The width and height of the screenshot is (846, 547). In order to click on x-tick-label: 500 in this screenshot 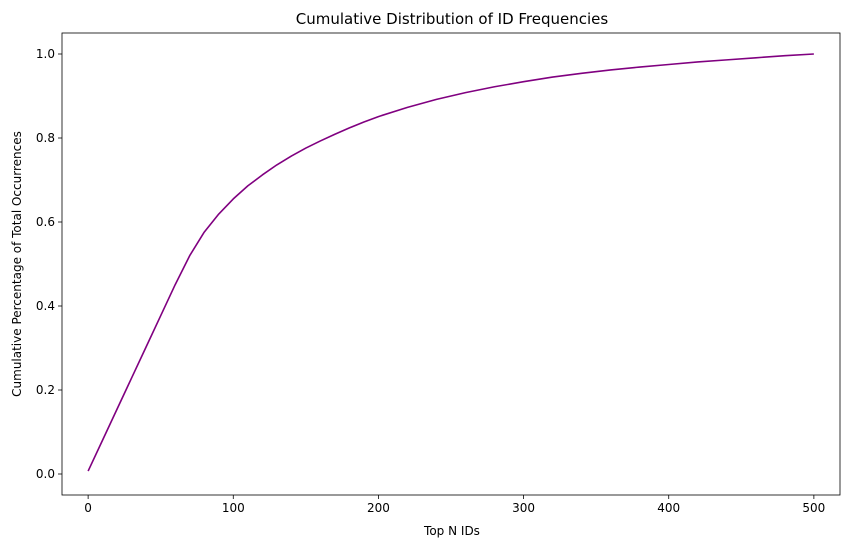, I will do `click(813, 508)`.